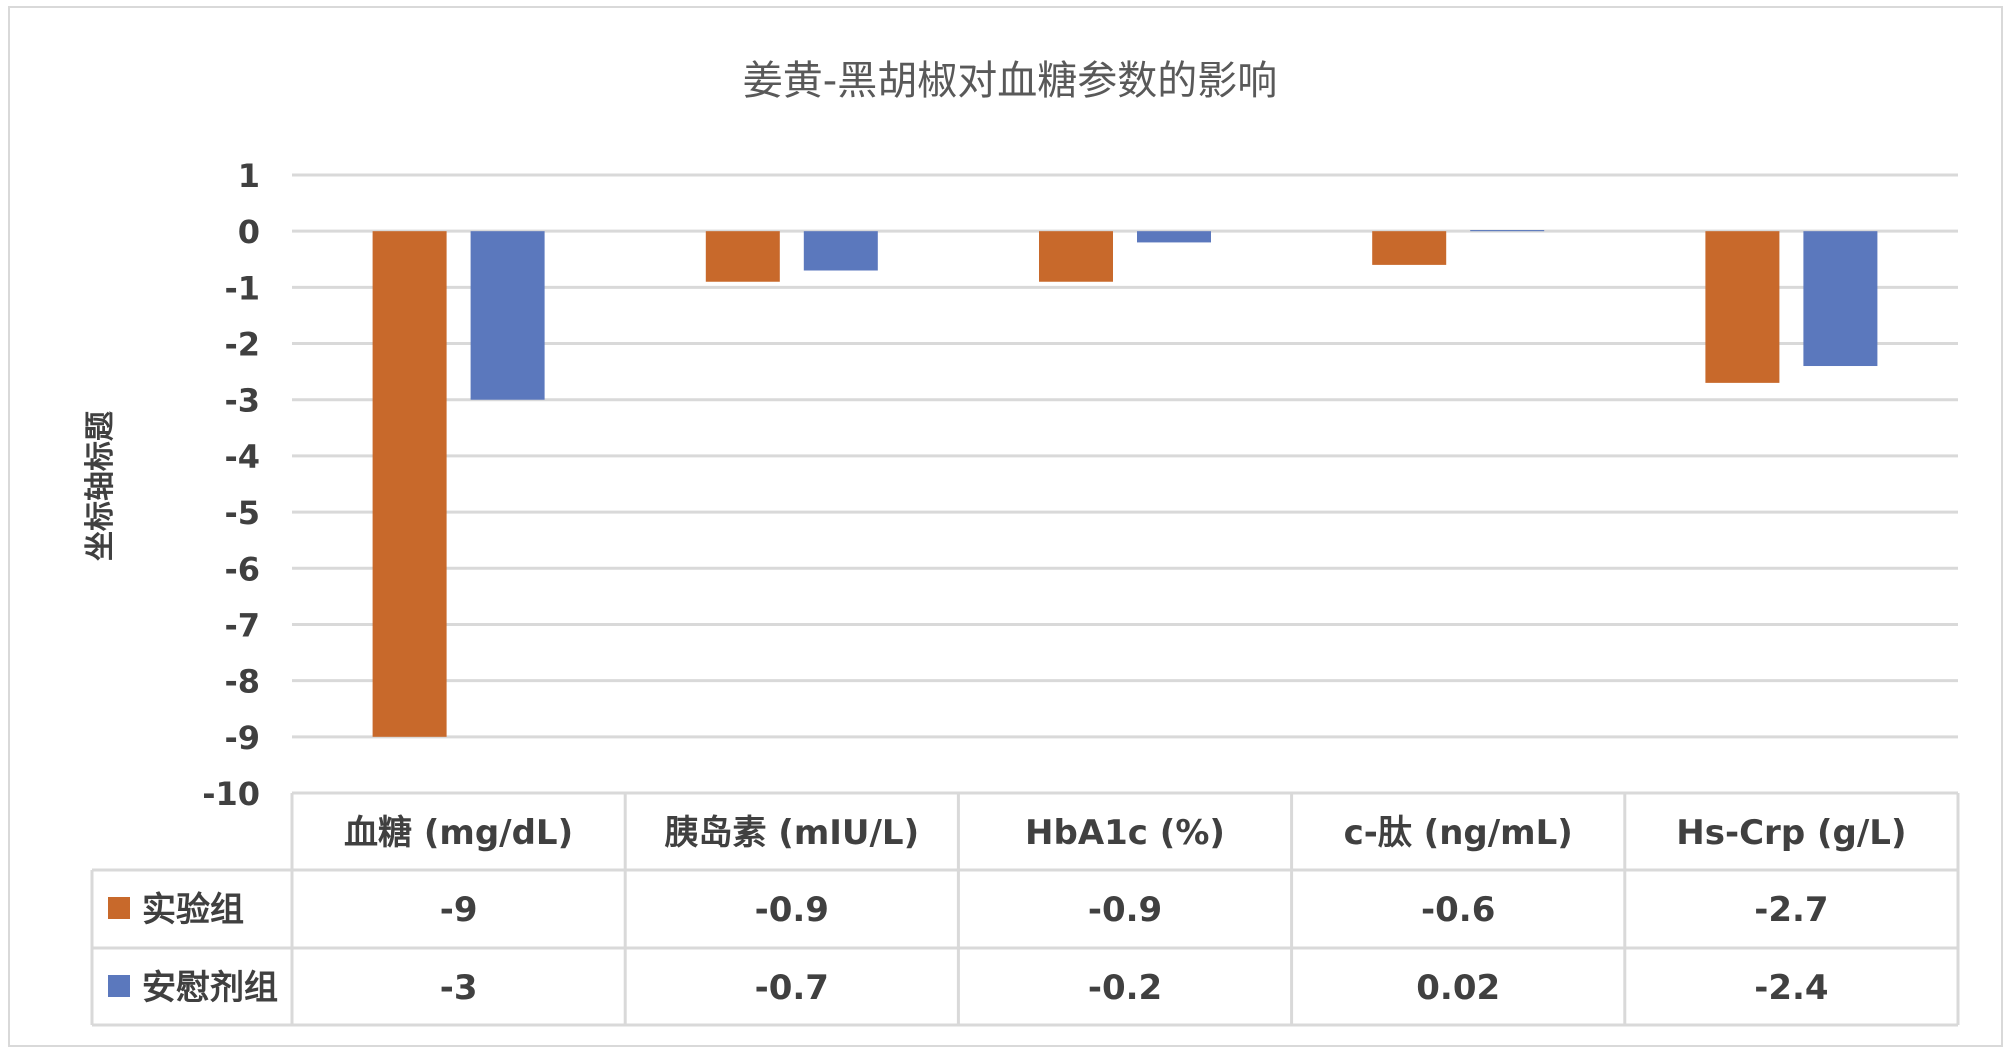 The width and height of the screenshot is (2013, 1055). What do you see at coordinates (242, 682) in the screenshot?
I see `y-tick-label: -8` at bounding box center [242, 682].